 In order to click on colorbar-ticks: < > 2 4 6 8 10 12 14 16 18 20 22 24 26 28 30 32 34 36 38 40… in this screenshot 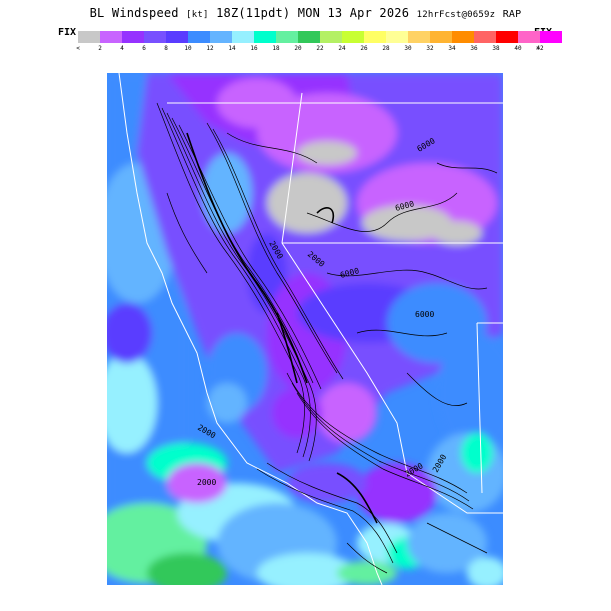, I will do `click(310, 50)`.